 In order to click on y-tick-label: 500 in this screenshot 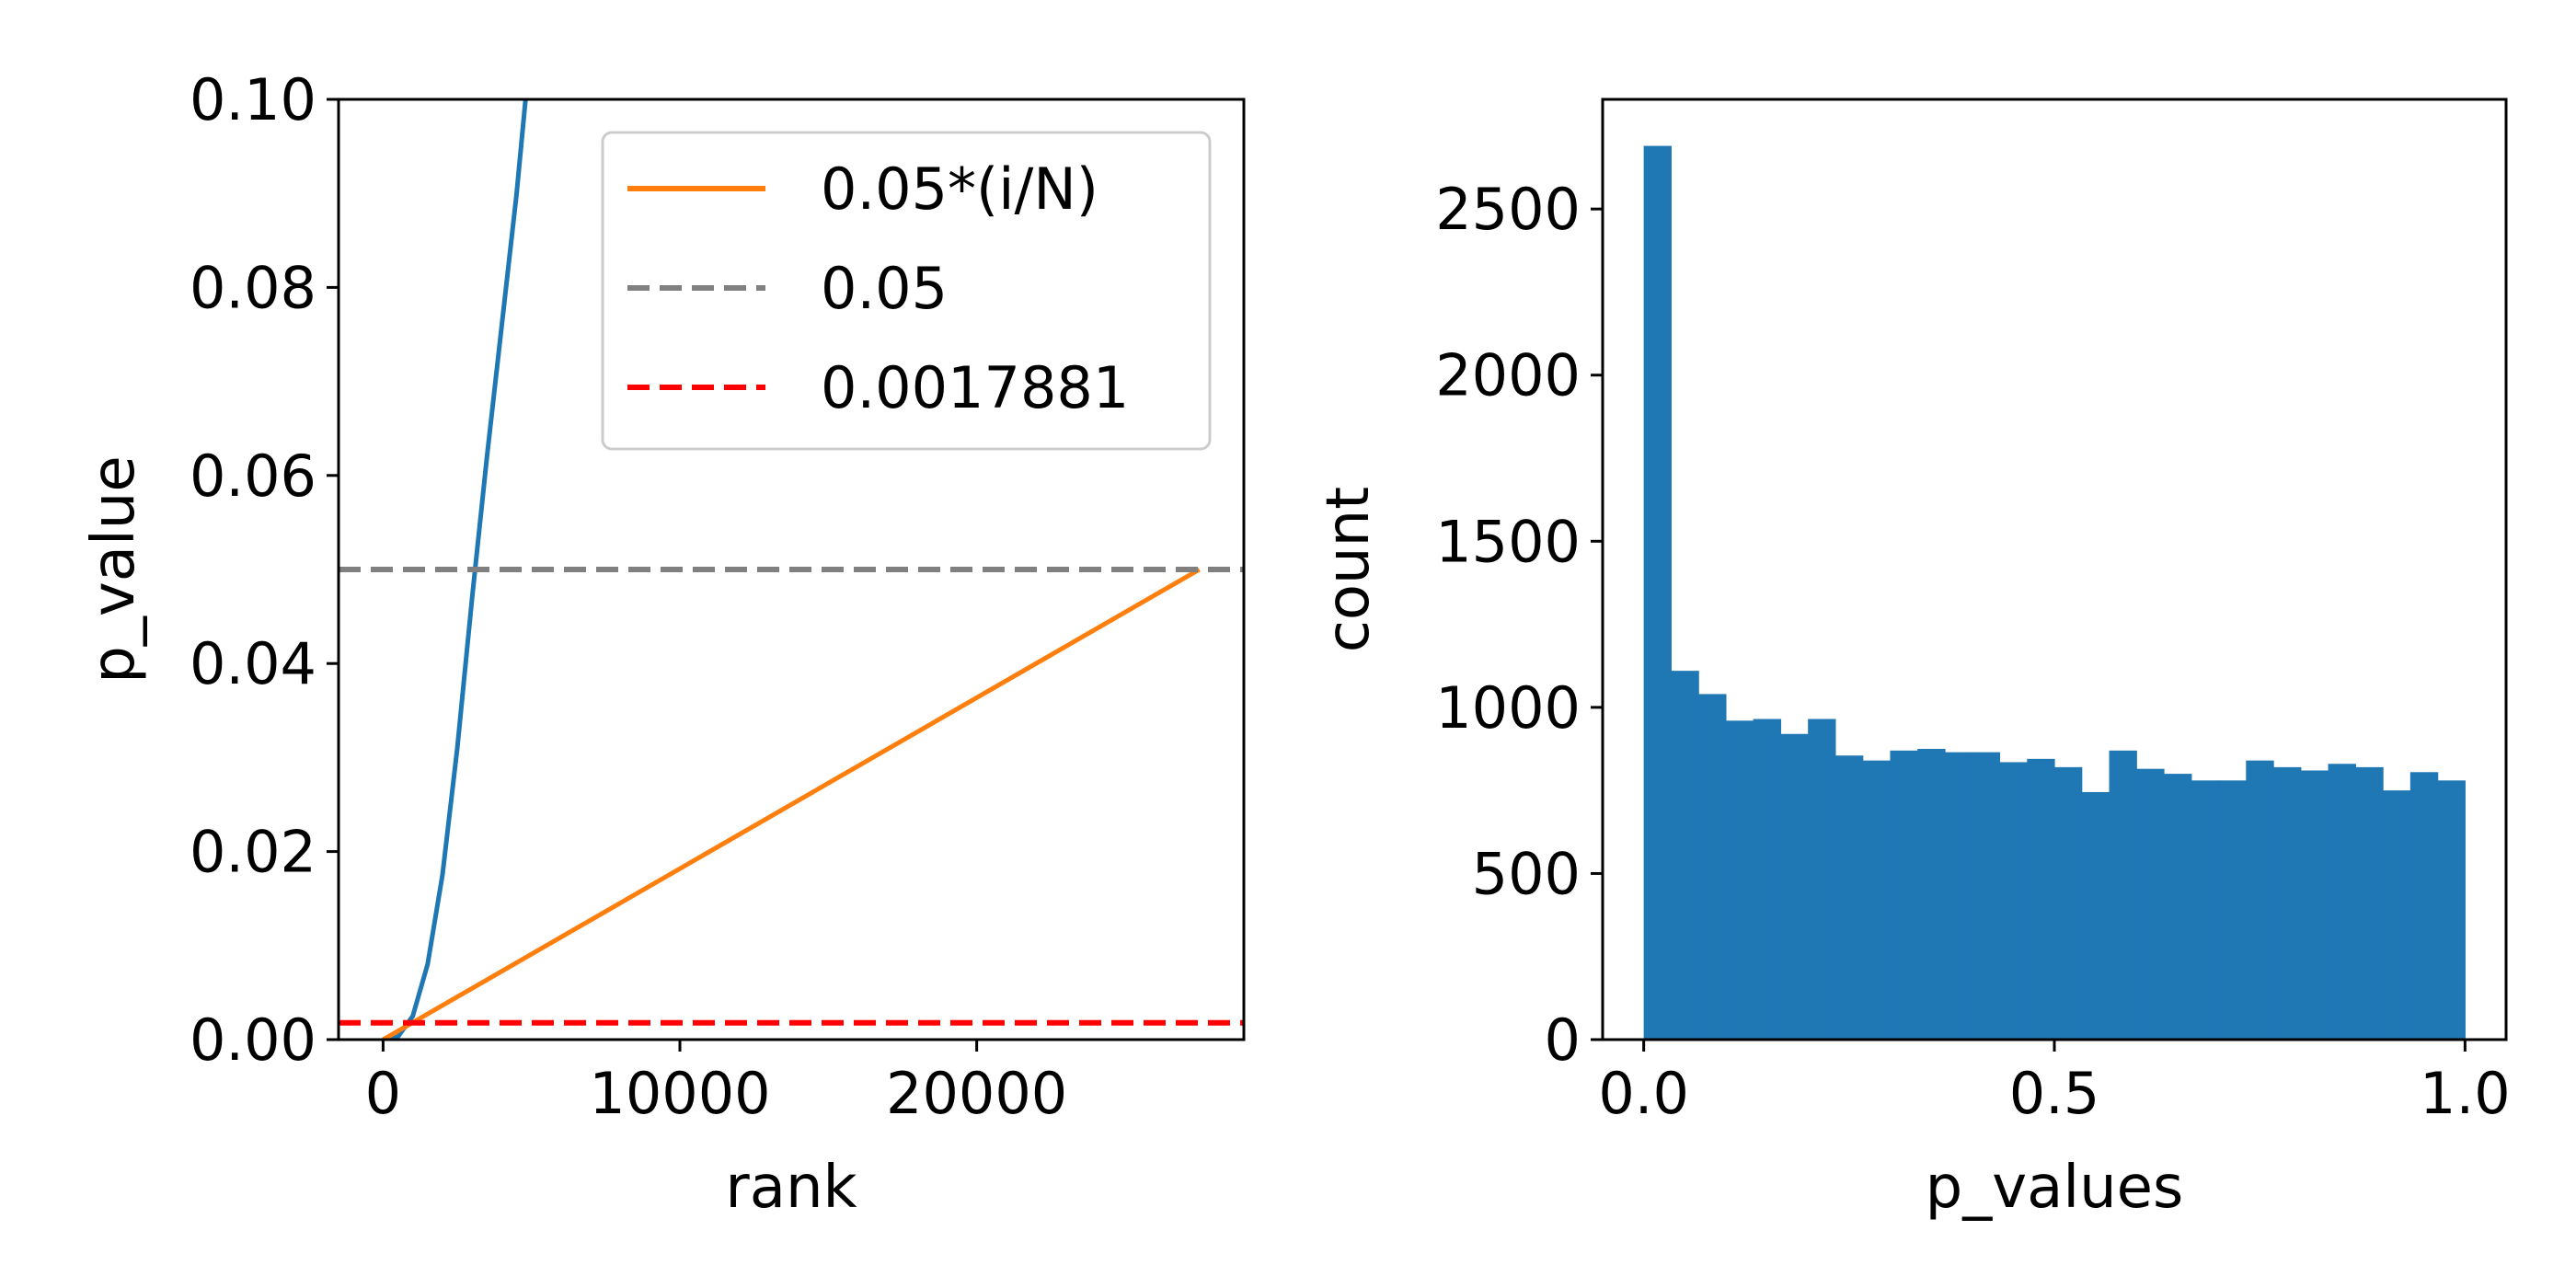, I will do `click(1526, 873)`.